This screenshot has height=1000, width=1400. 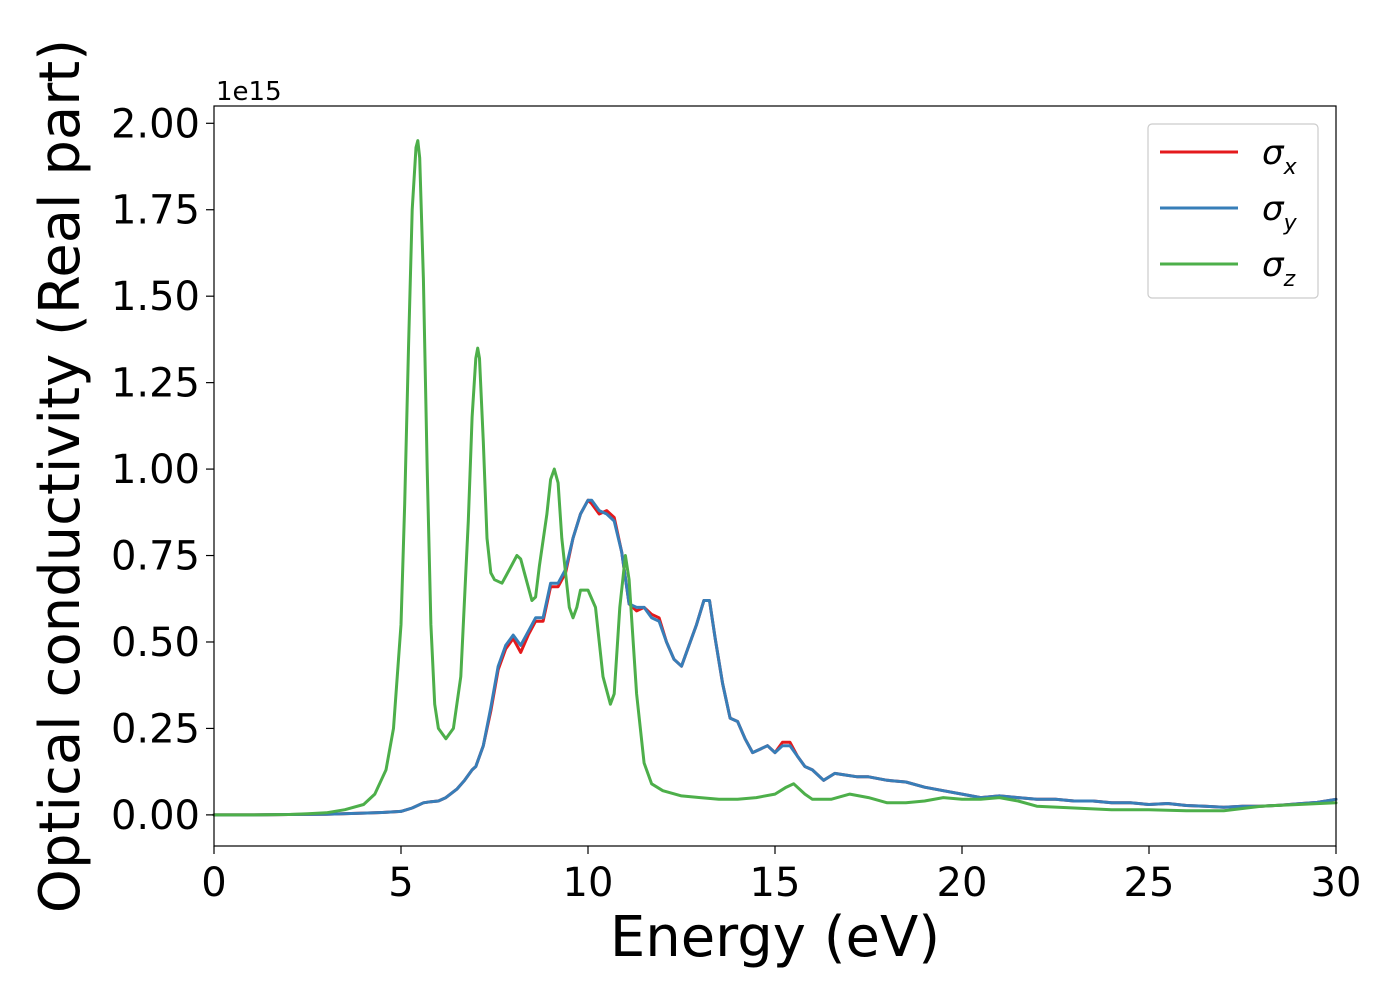 What do you see at coordinates (588, 883) in the screenshot?
I see `x-tick-label: 10` at bounding box center [588, 883].